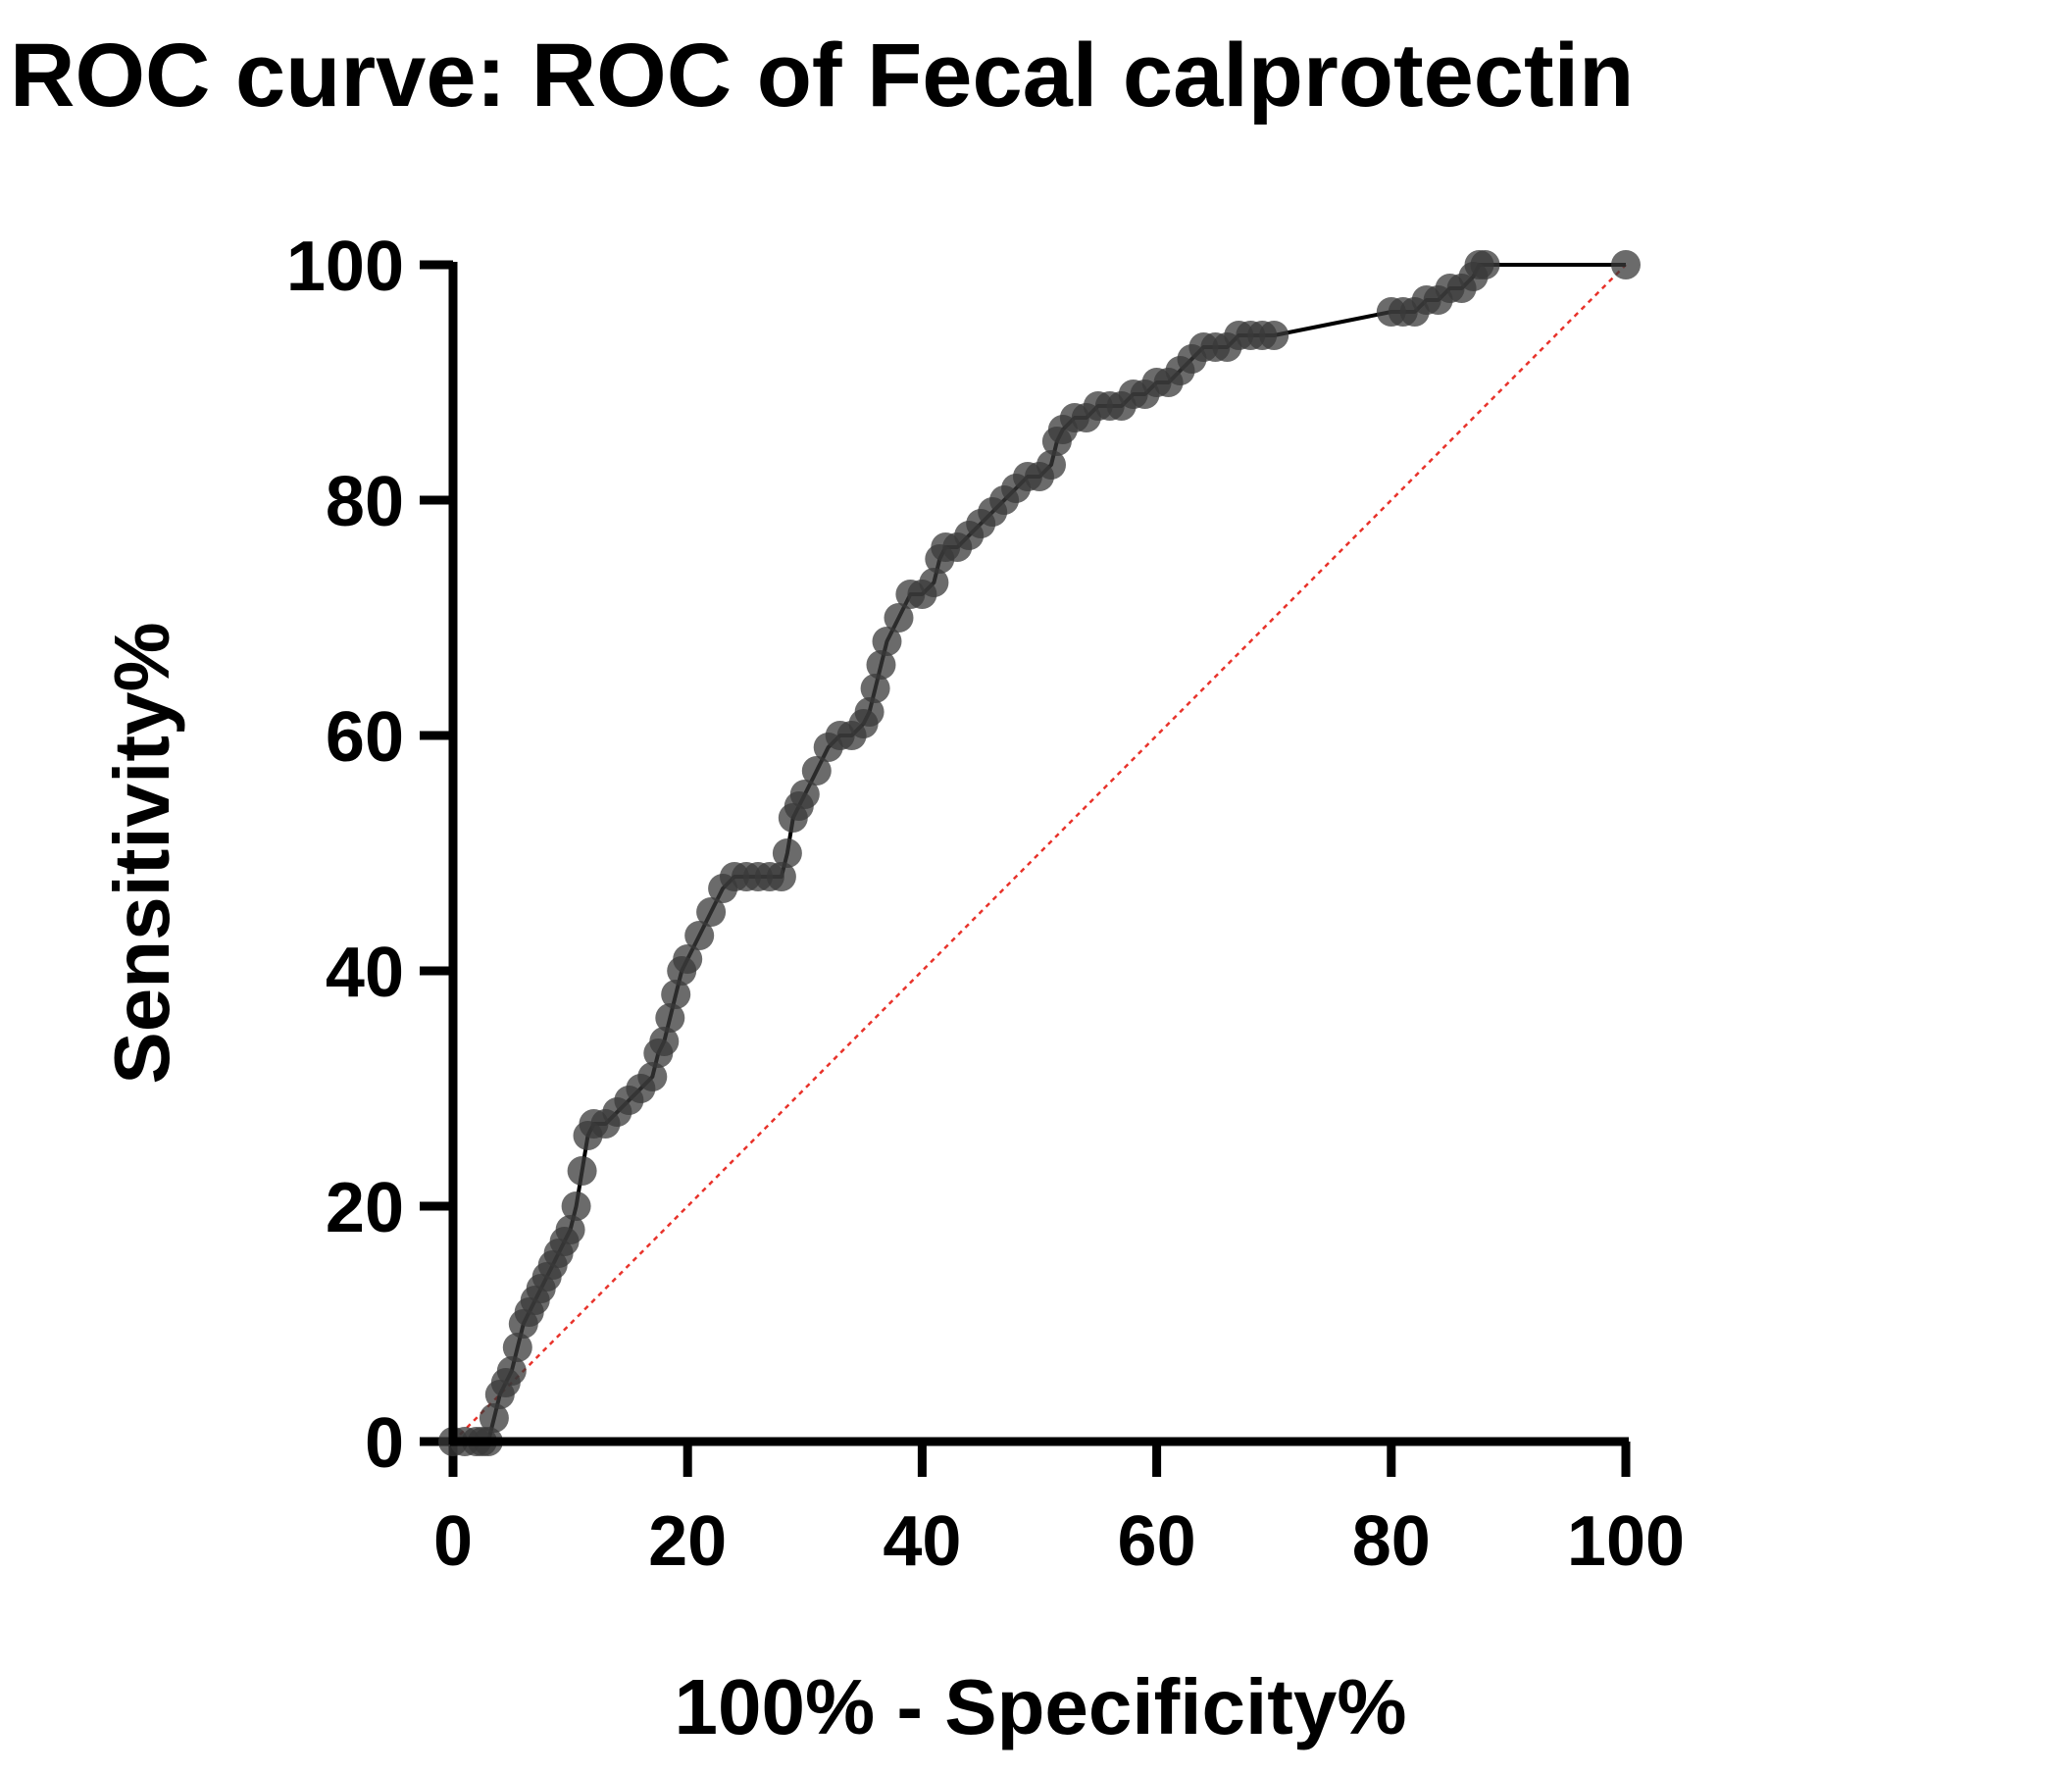 The height and width of the screenshot is (1773, 2072). What do you see at coordinates (369, 855) in the screenshot?
I see `y-axis-ticks: 0 20 40 60 80 100` at bounding box center [369, 855].